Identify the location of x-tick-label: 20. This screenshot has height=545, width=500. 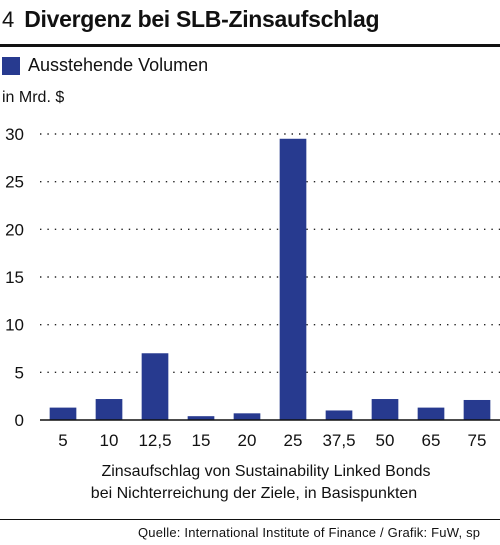
(247, 440).